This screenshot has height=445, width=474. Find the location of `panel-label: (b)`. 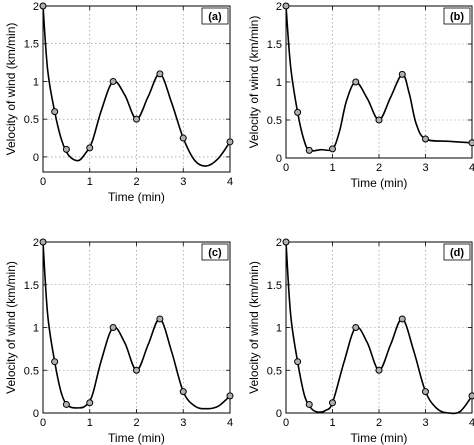

panel-label: (b) is located at coordinates (457, 17).